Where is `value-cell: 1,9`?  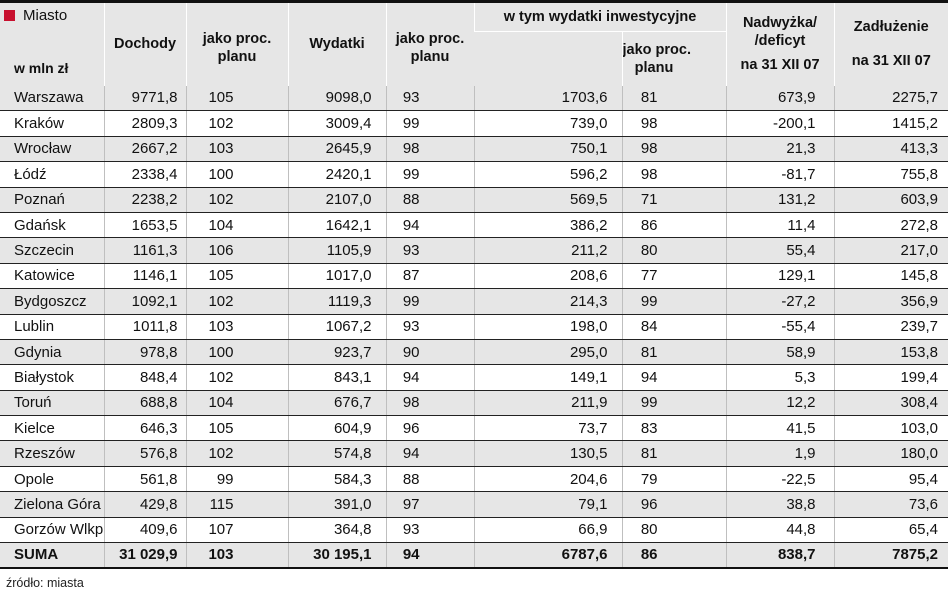 value-cell: 1,9 is located at coordinates (780, 453).